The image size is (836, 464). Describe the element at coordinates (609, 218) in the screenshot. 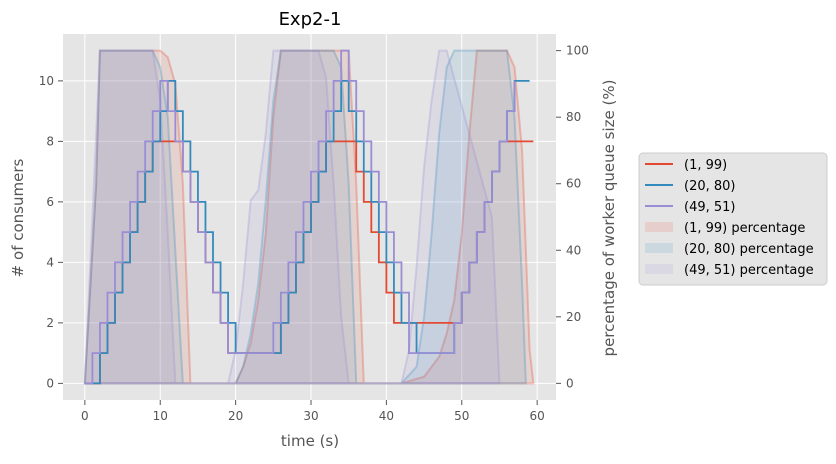

I see `y2-axis-label: percentage of worker queue size (%)` at that location.